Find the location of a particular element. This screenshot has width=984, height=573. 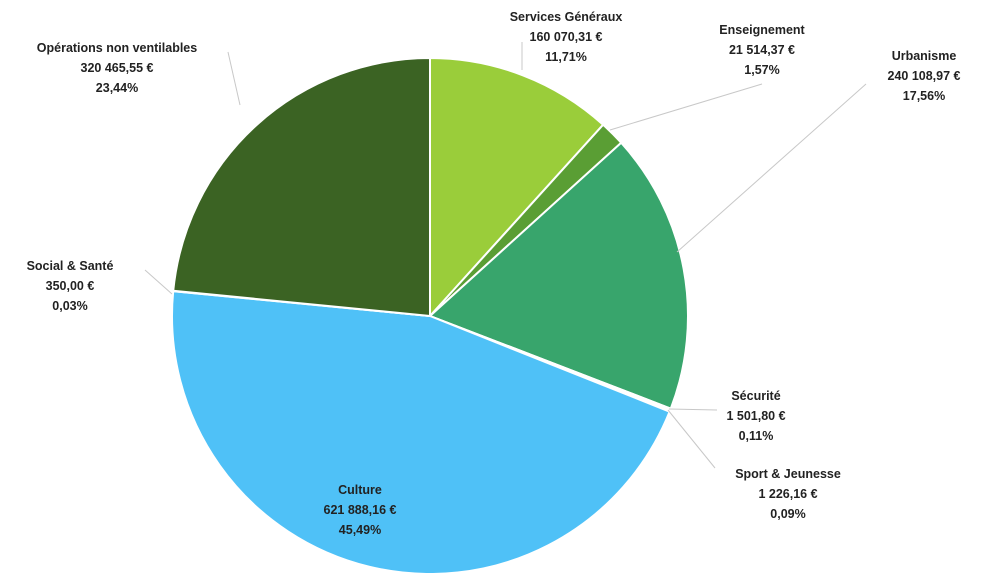

data-label-percent-5: 45,49% is located at coordinates (360, 530).